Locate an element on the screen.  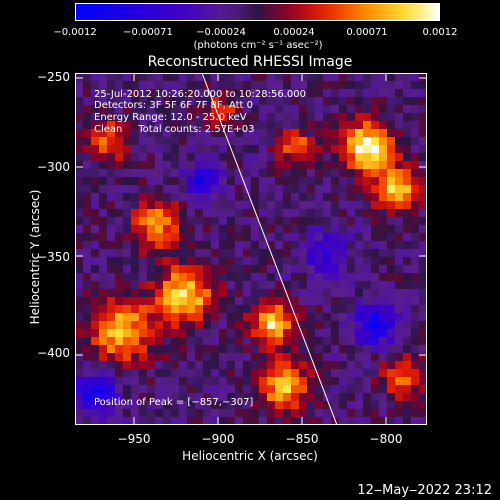
info-clean-counts: Clean Total counts: 2.57E+03 is located at coordinates (174, 129).